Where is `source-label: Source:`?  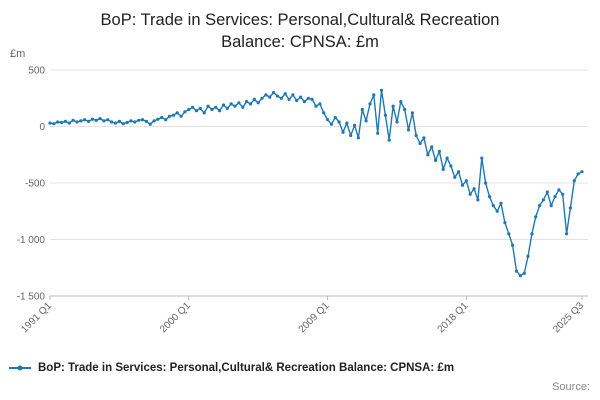 source-label: Source: is located at coordinates (571, 387).